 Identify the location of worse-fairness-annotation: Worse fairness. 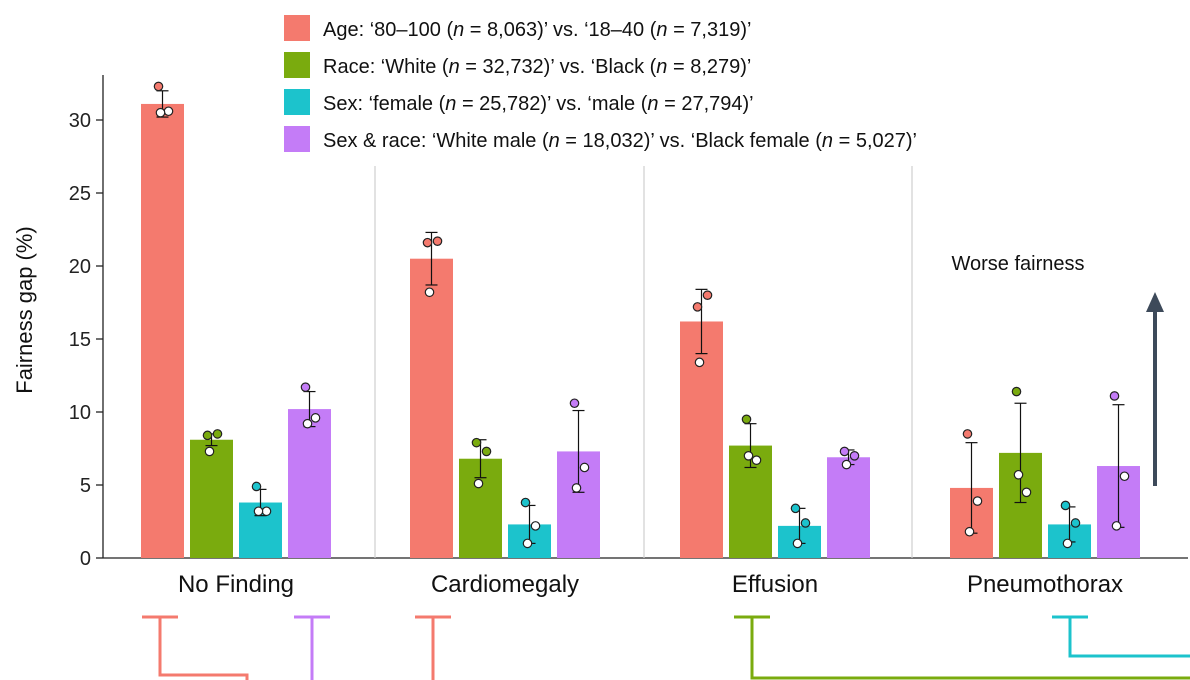
(1057, 369).